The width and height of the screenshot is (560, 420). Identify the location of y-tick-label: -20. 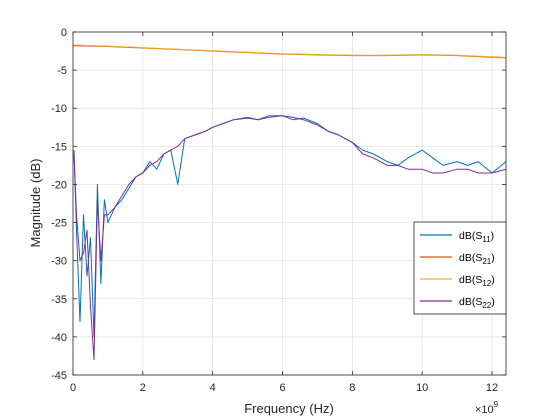
(59, 185).